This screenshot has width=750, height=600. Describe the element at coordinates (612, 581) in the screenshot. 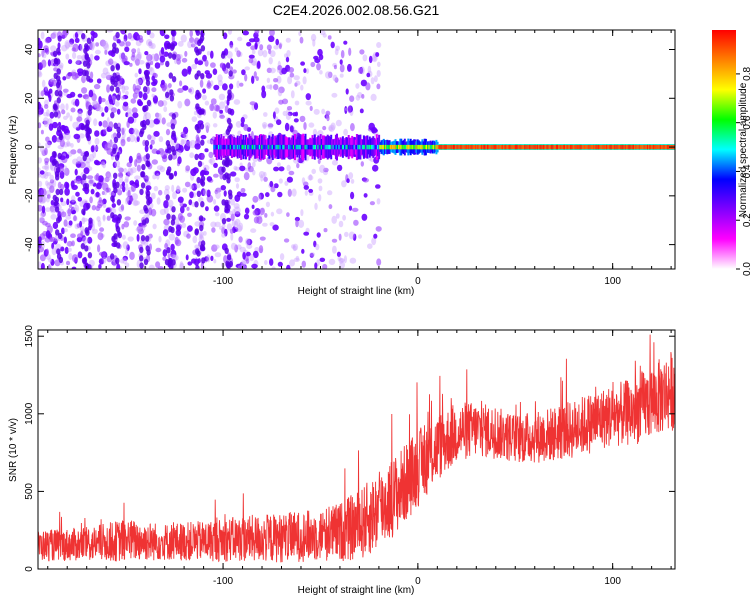

I see `snr-xtick-label: 100` at that location.